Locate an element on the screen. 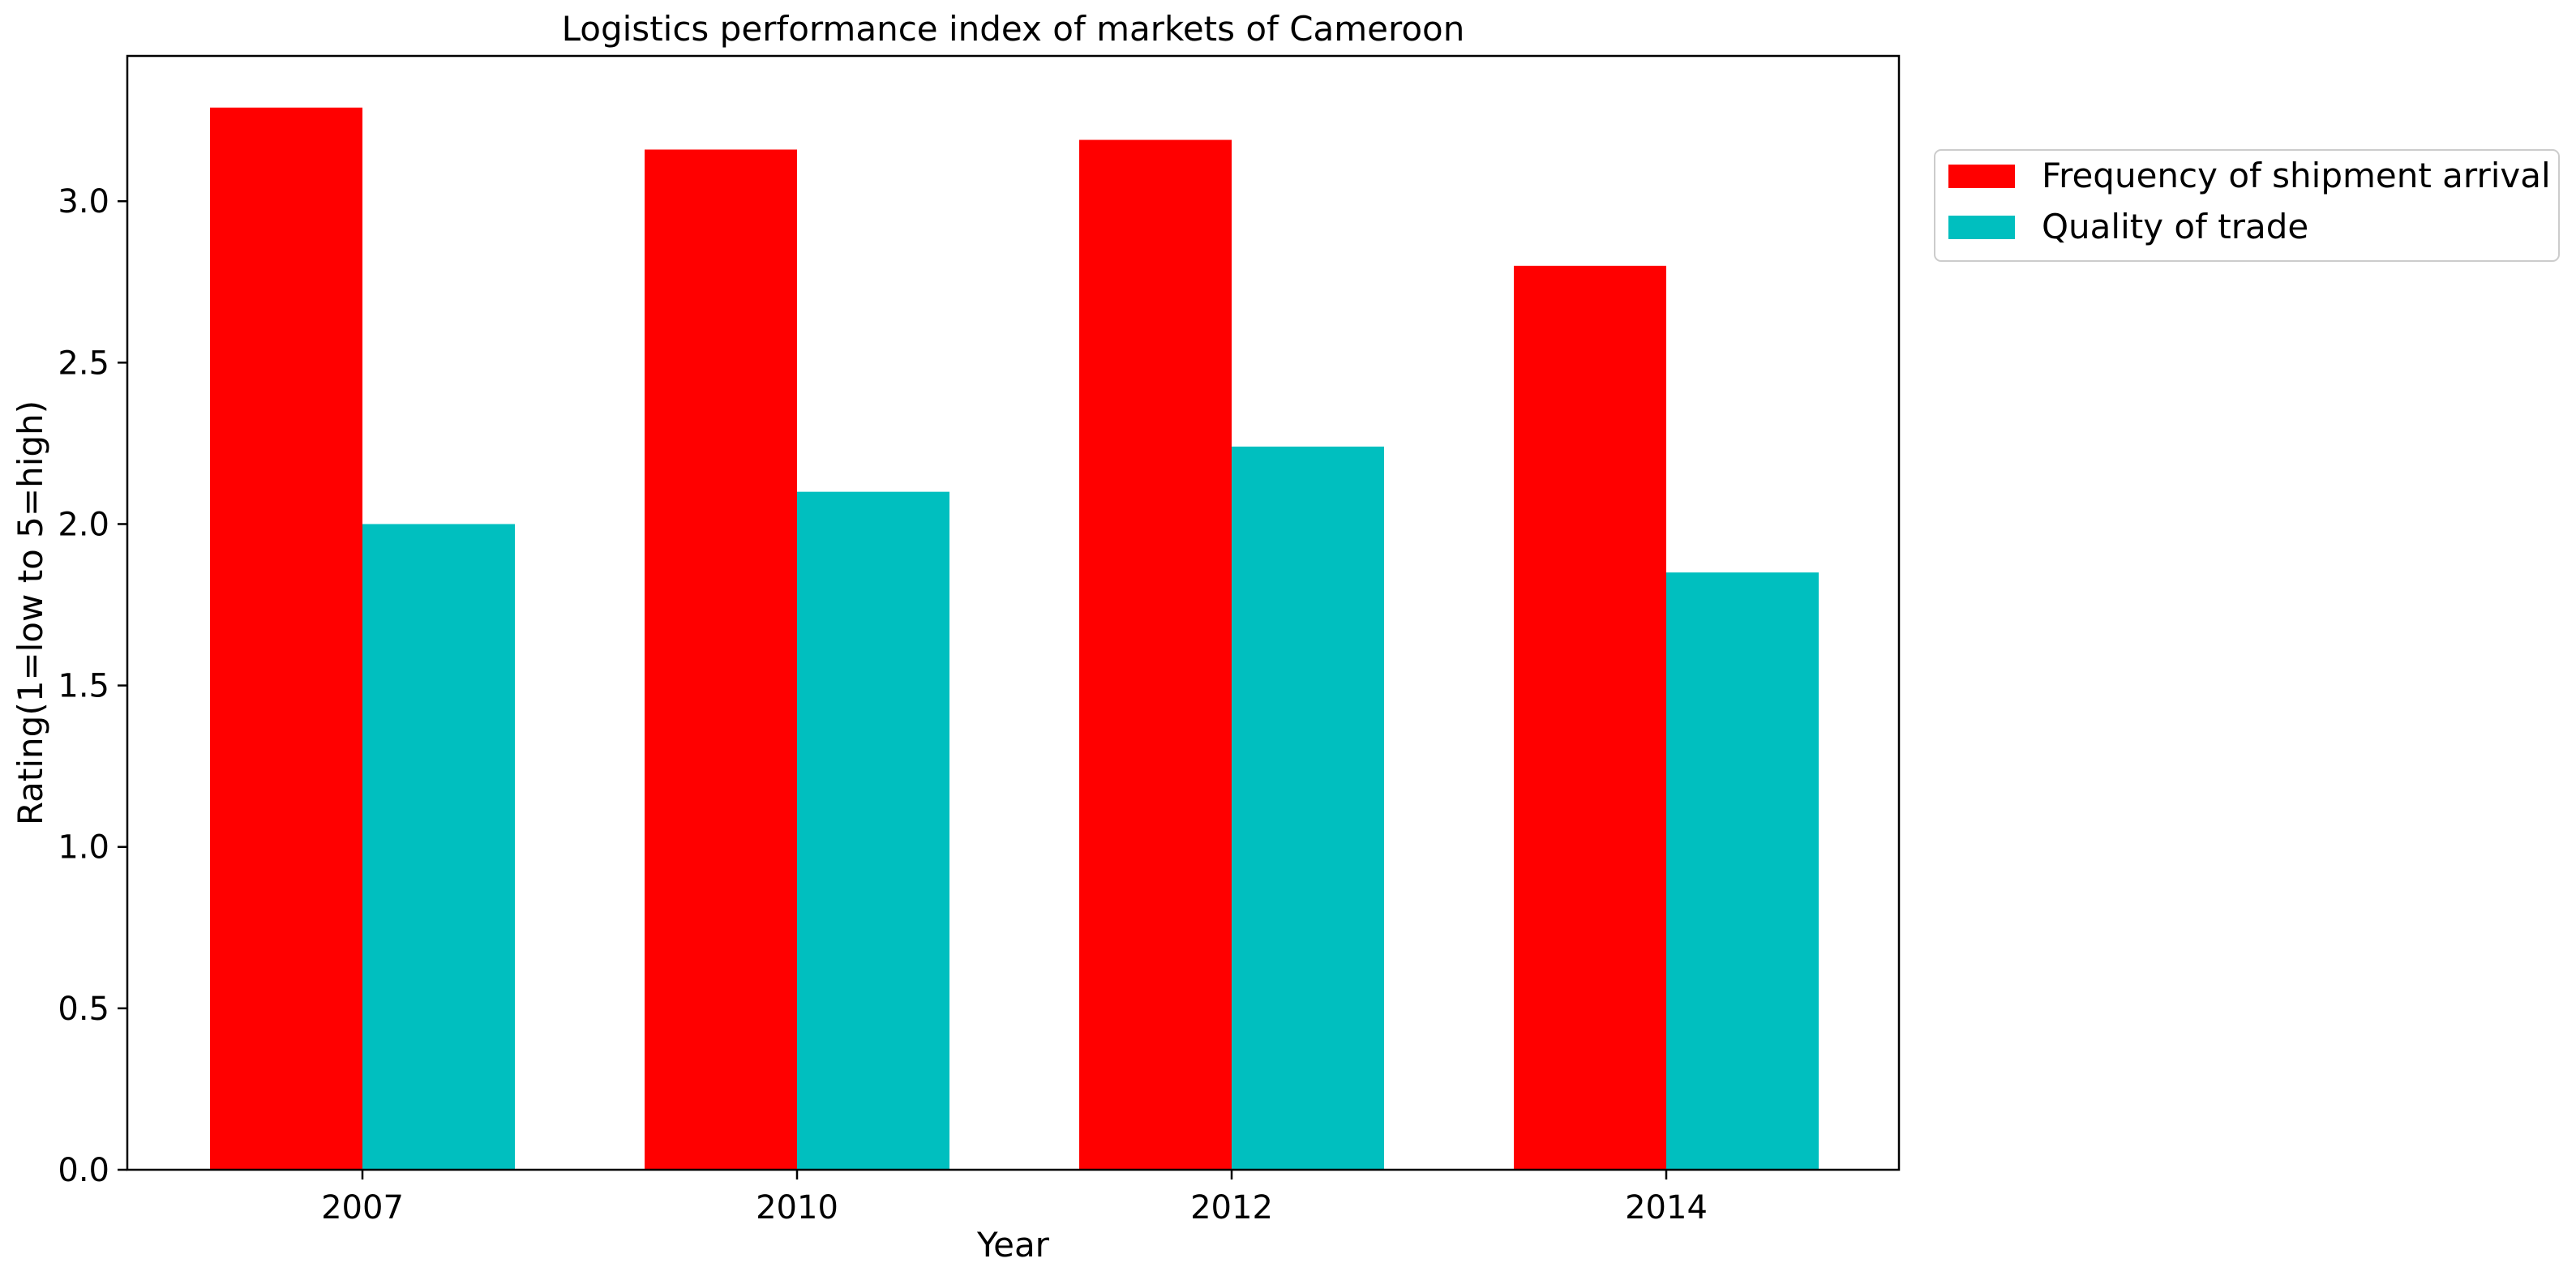 This screenshot has width=2576, height=1280. y-tick-label: 0.5 is located at coordinates (83, 1010).